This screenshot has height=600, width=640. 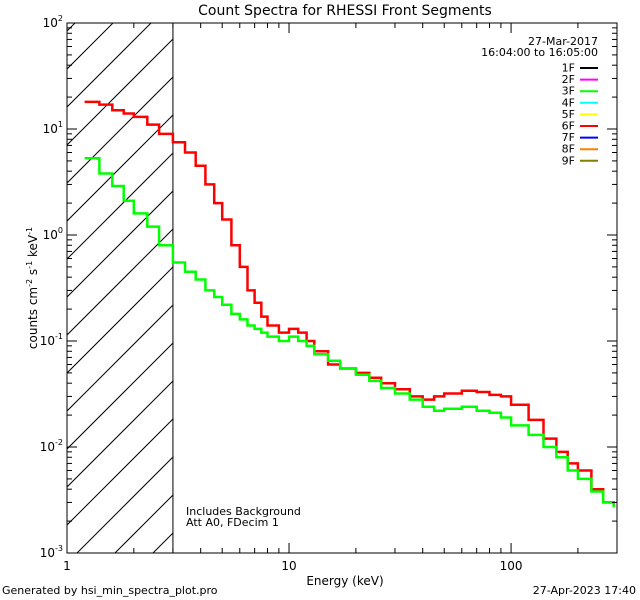 What do you see at coordinates (53, 22) in the screenshot?
I see `y-tick-label: 10²` at bounding box center [53, 22].